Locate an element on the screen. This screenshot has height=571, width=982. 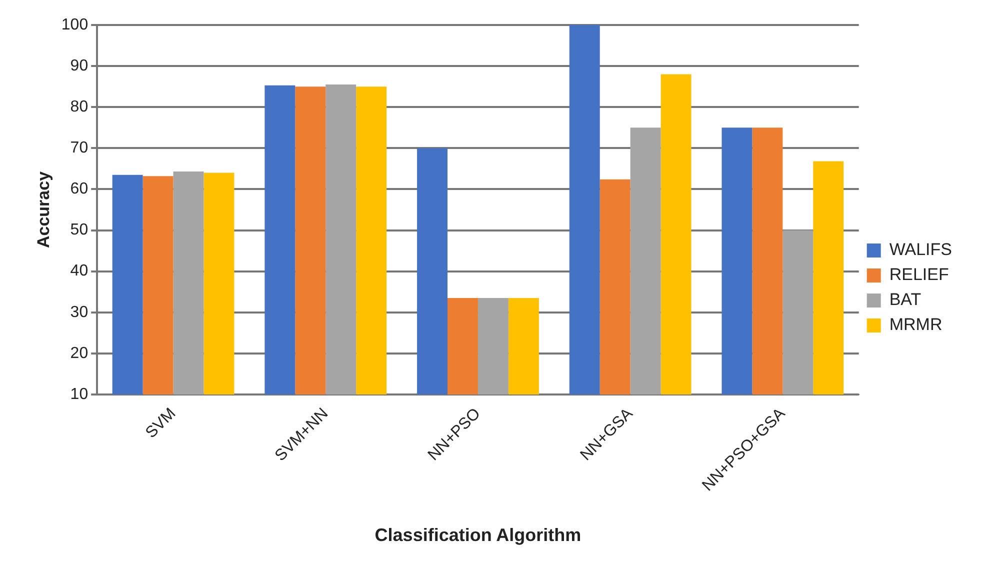
y-tick-label: 30 is located at coordinates (79, 312).